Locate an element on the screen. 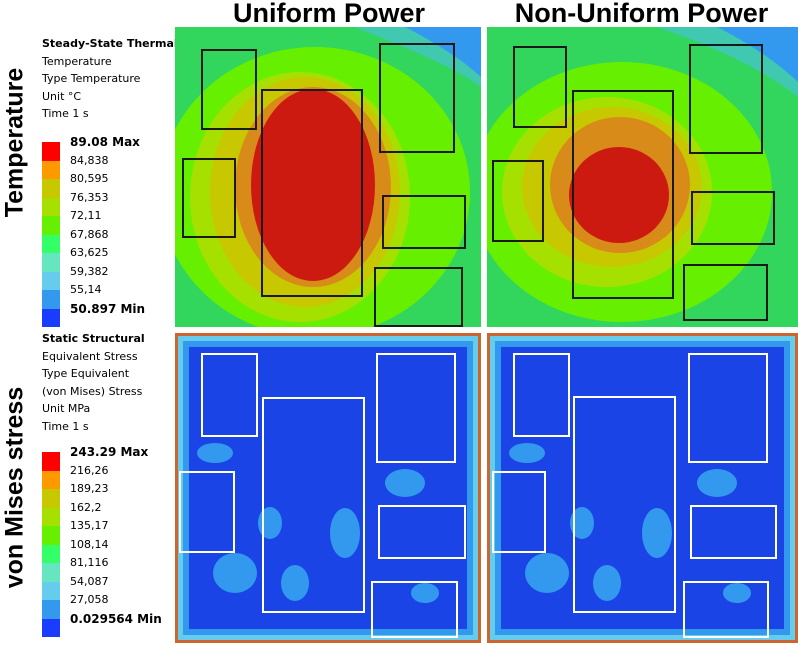 The image size is (798, 645). thermal-legend-line: Temperature is located at coordinates (77, 61).